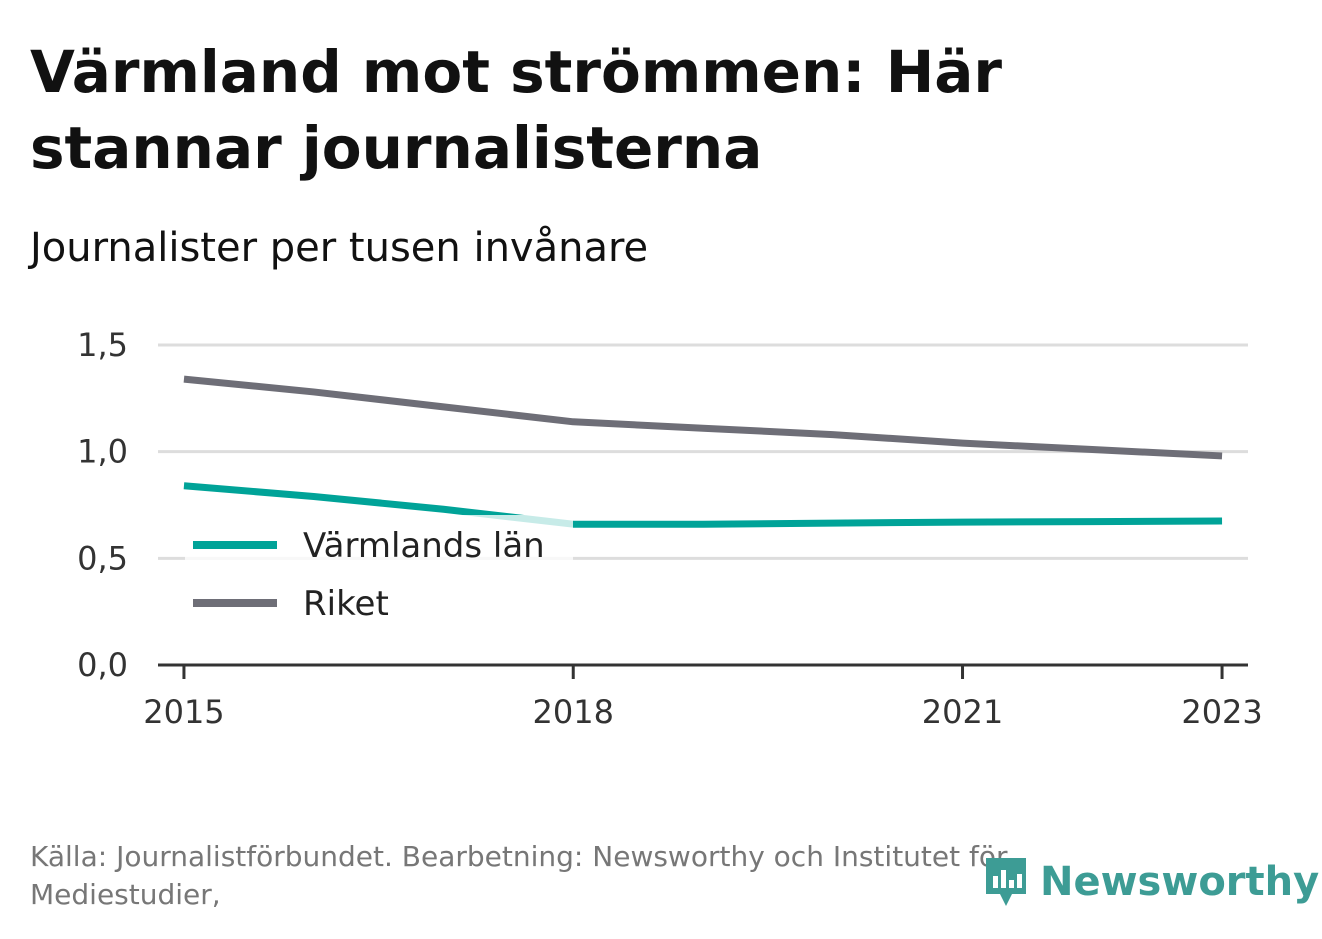  I want to click on series-lines, so click(703, 451).